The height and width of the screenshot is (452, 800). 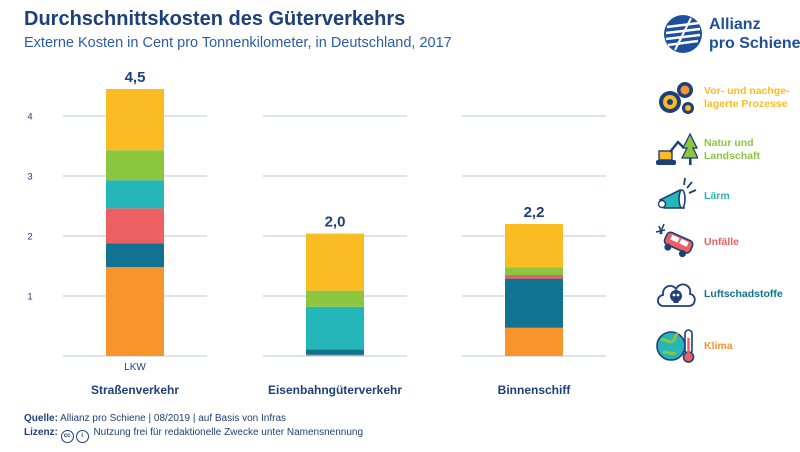 I want to click on page-title: Durchschnittskosten des Güterverkehrs, so click(x=215, y=19).